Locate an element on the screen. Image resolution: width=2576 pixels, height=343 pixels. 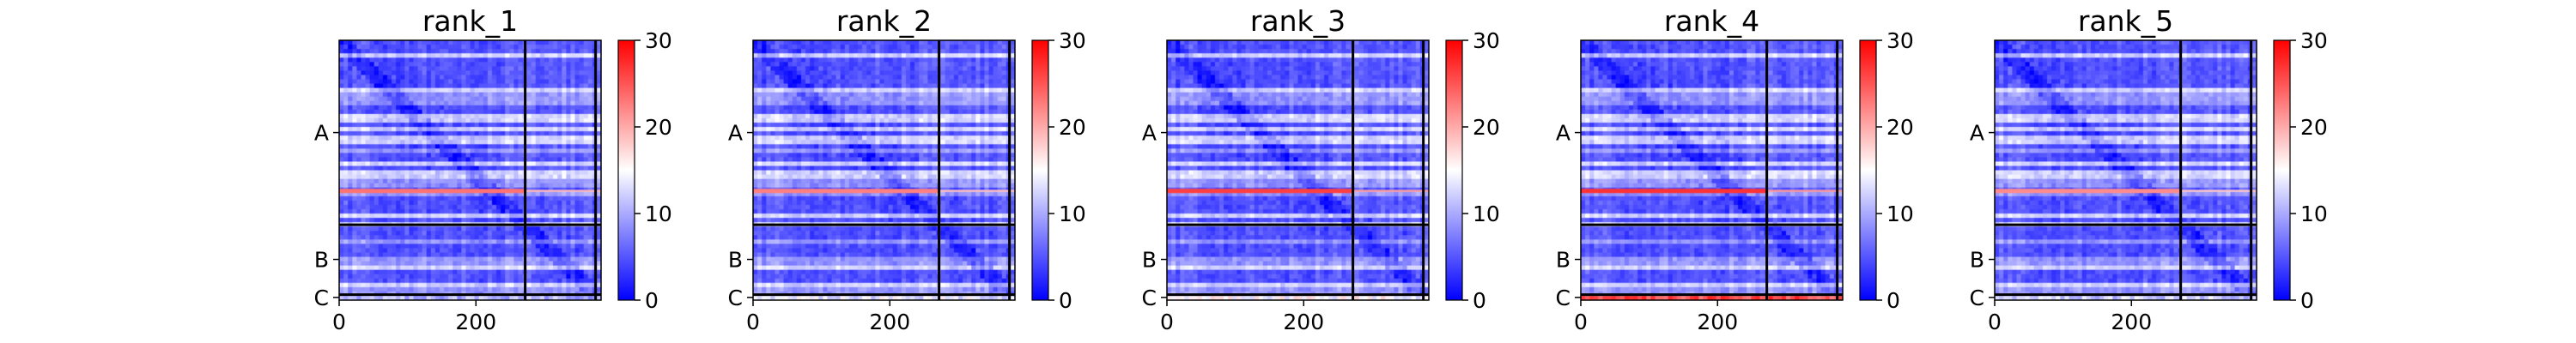
panel-title: rank_3 is located at coordinates (1298, 21).